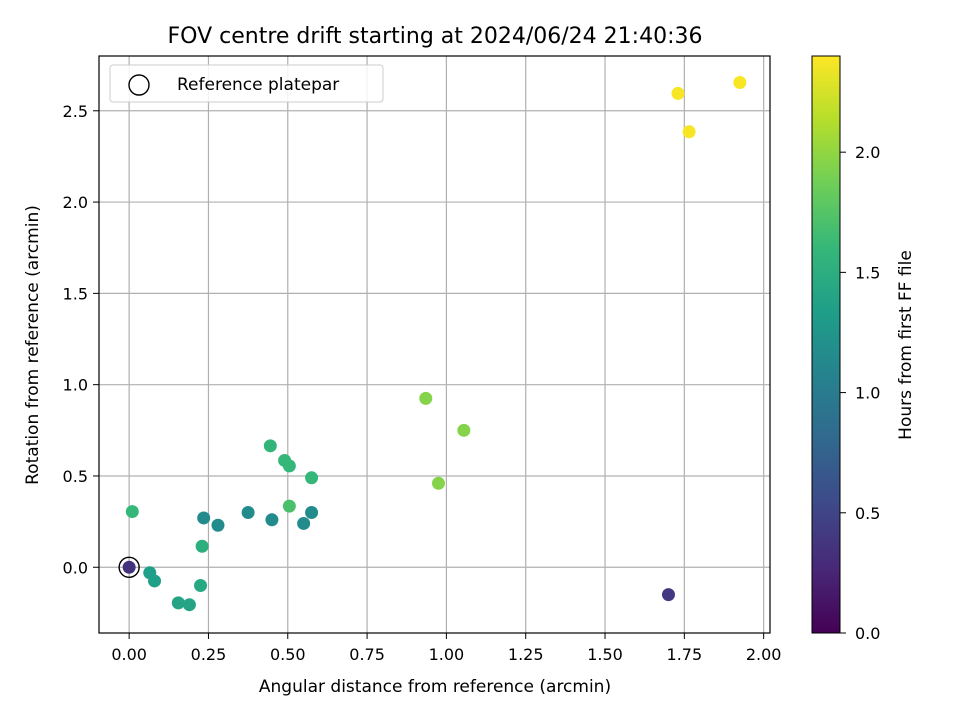 This screenshot has width=960, height=720. I want to click on reference-marker-layer, so click(129, 567).